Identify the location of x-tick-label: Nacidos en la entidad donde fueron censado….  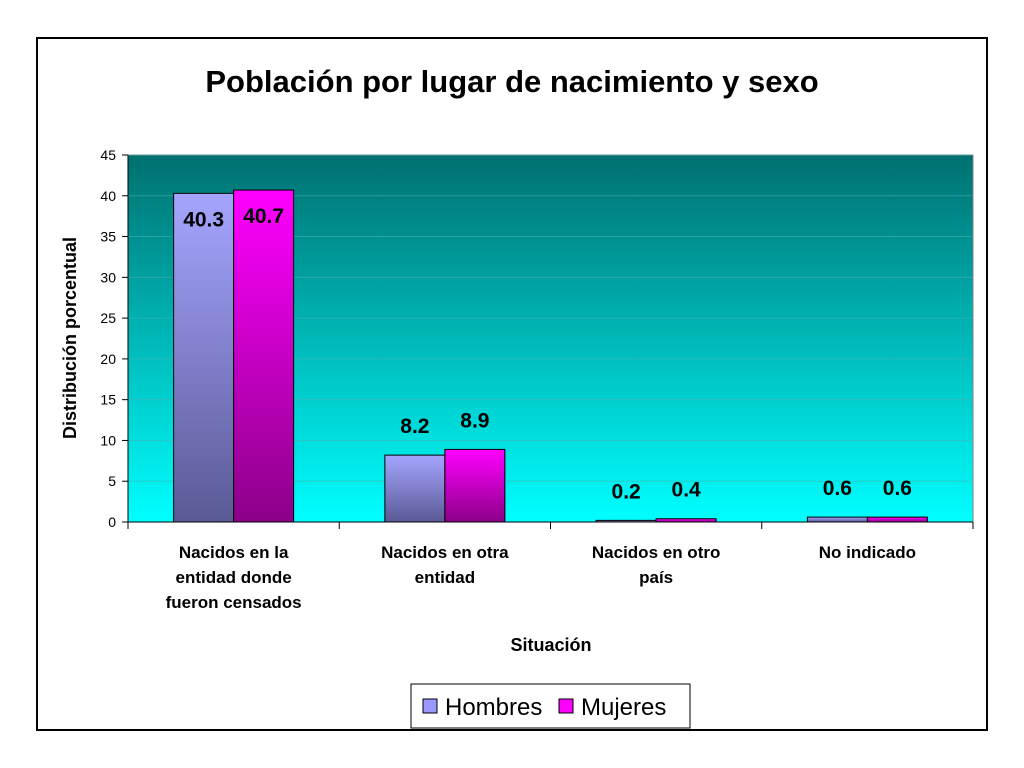
(234, 577).